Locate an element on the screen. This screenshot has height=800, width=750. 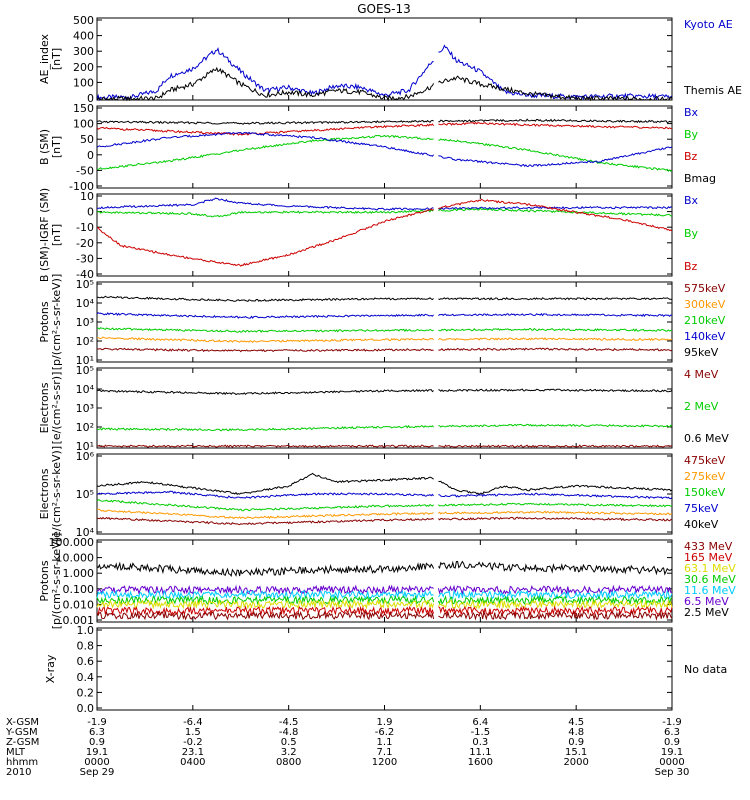
legend-label: 300keV is located at coordinates (705, 304).